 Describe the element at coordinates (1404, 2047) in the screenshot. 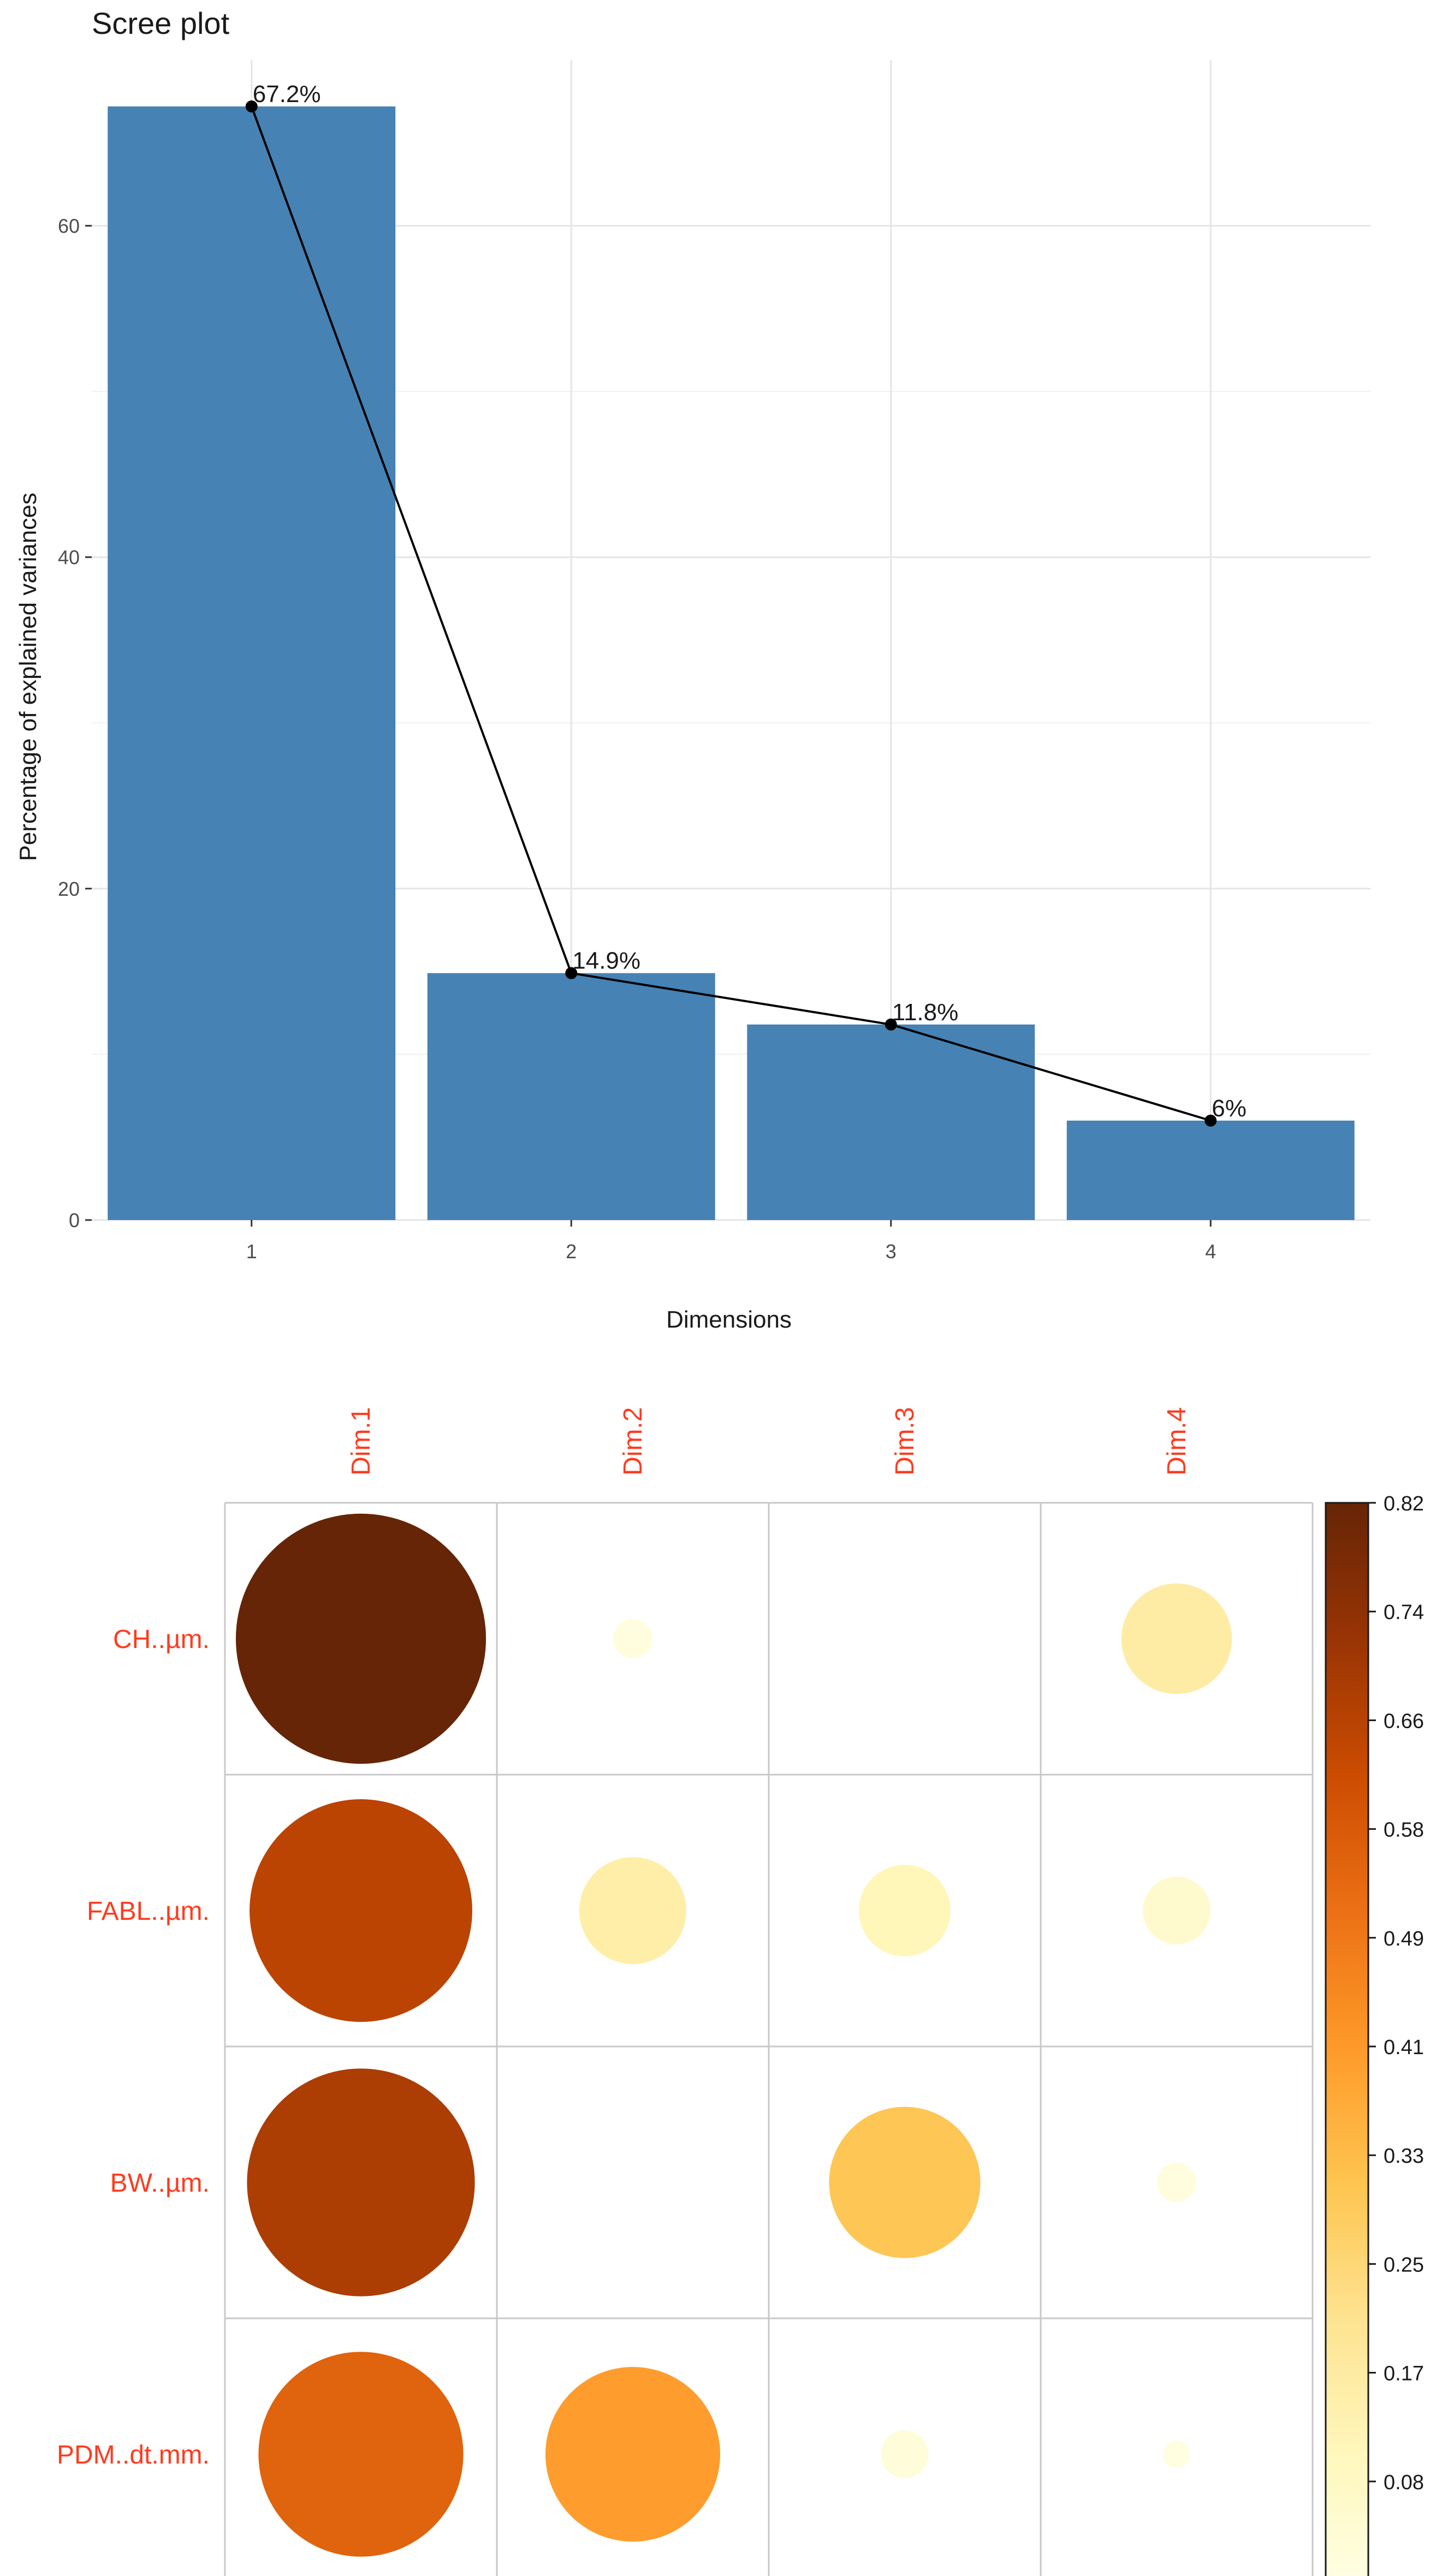

I see `color-bar-tick-label: 0.41` at that location.